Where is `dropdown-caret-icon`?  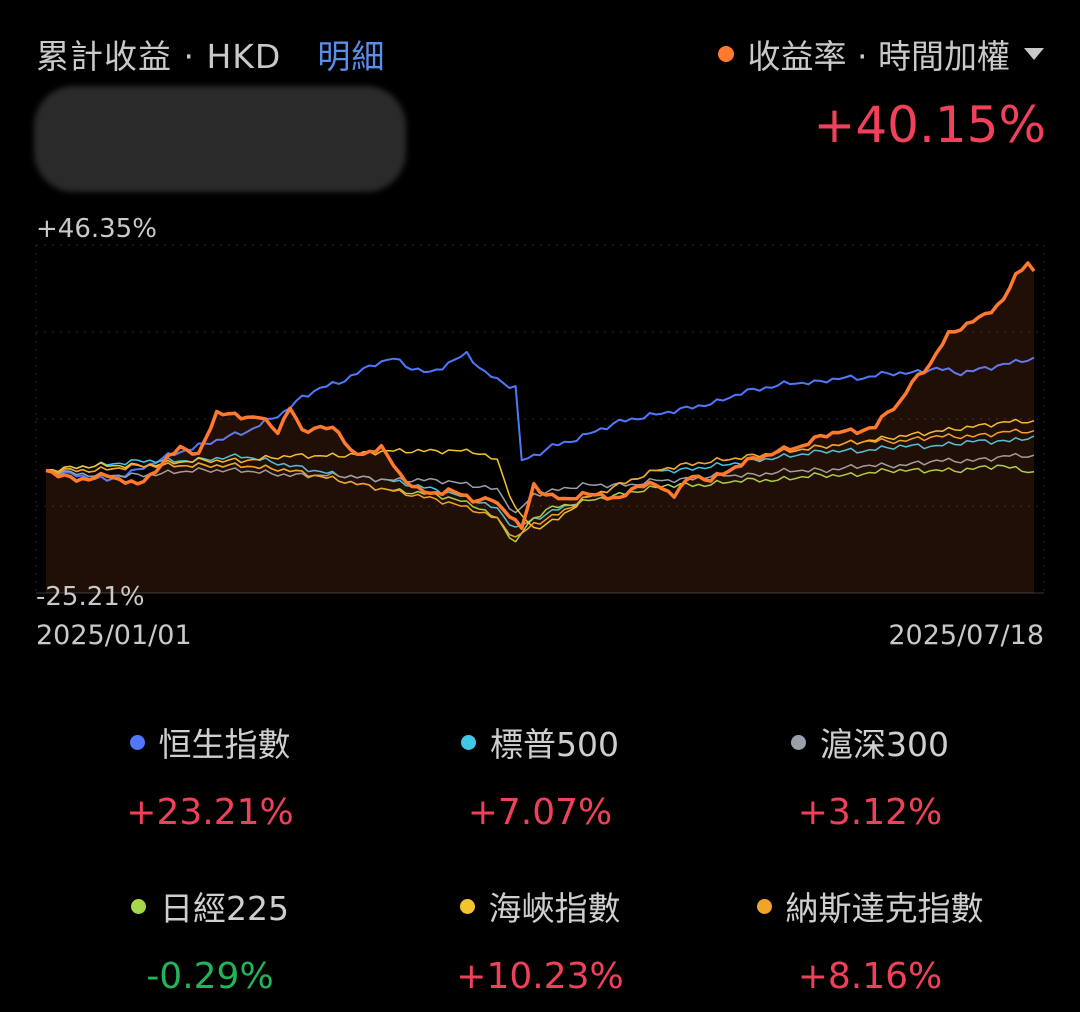
dropdown-caret-icon is located at coordinates (1034, 54).